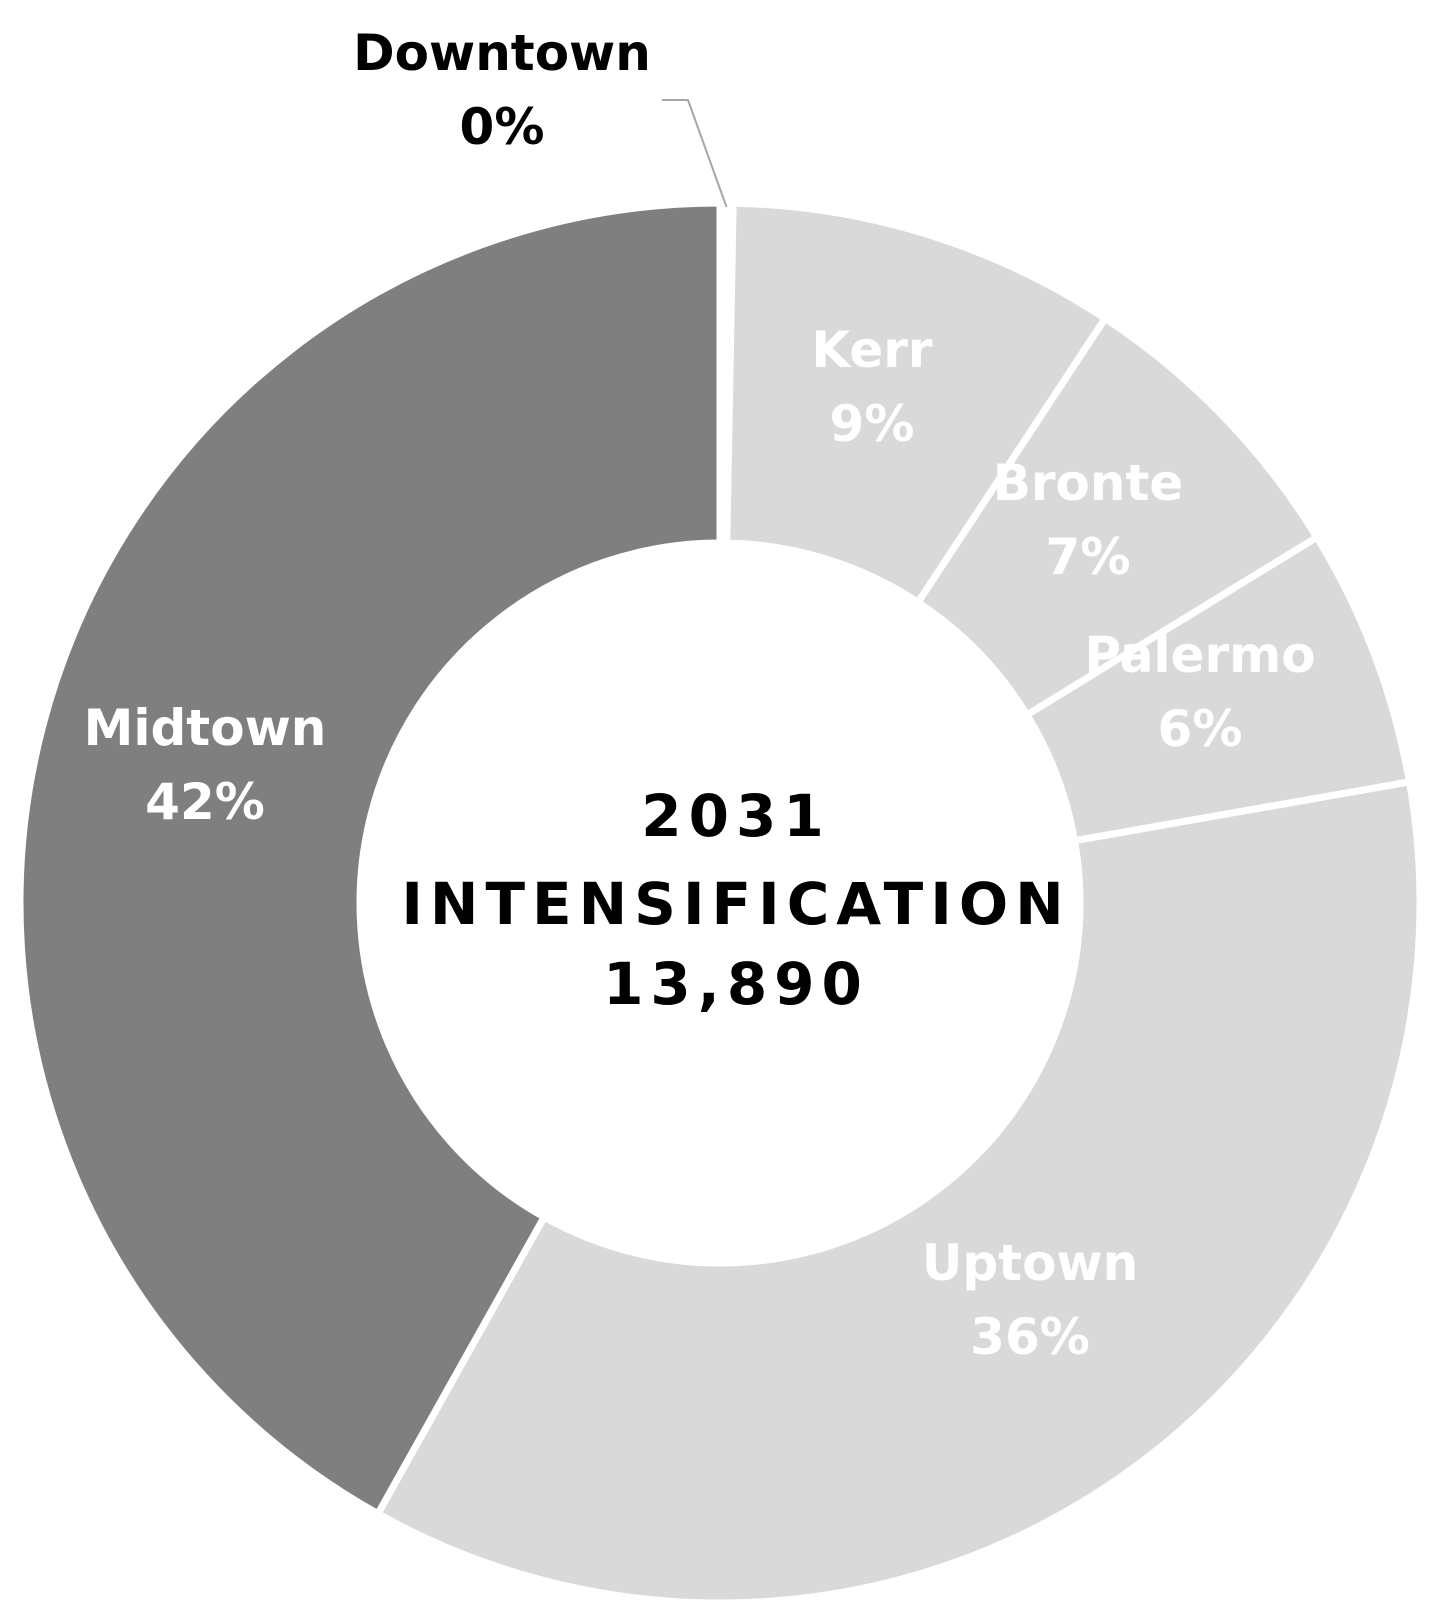  I want to click on slice-value-kerr: 9%, so click(872, 424).